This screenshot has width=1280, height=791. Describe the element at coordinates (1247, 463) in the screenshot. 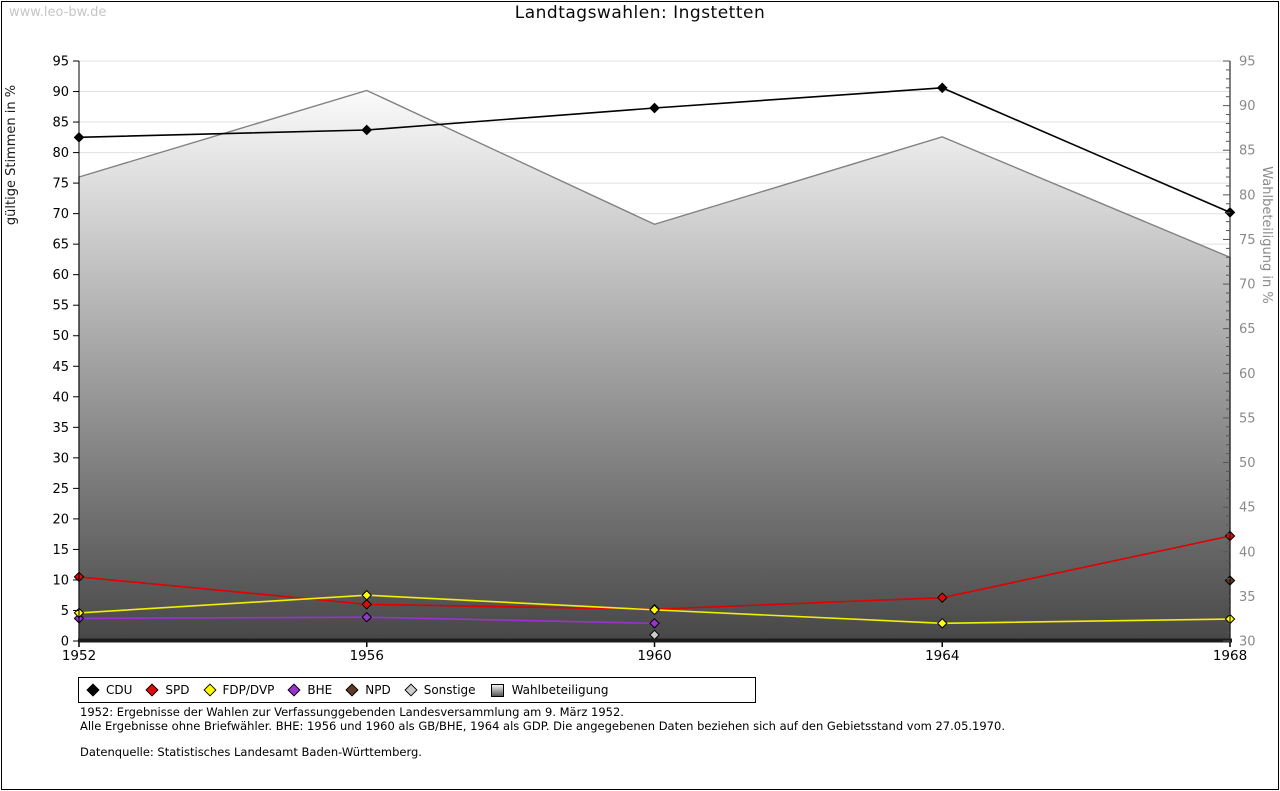

I see `right-axis-tick-label: 50` at that location.